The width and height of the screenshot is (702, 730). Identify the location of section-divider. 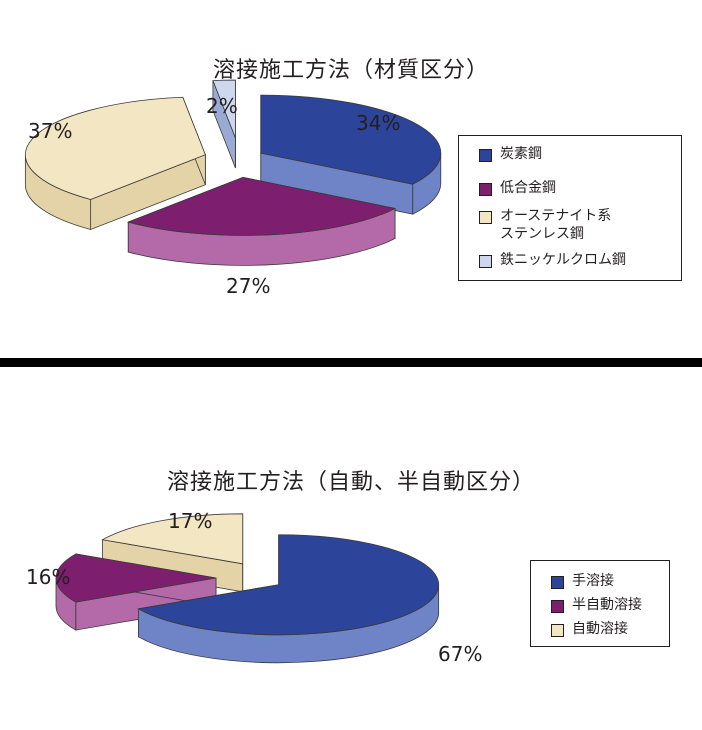
(351, 362).